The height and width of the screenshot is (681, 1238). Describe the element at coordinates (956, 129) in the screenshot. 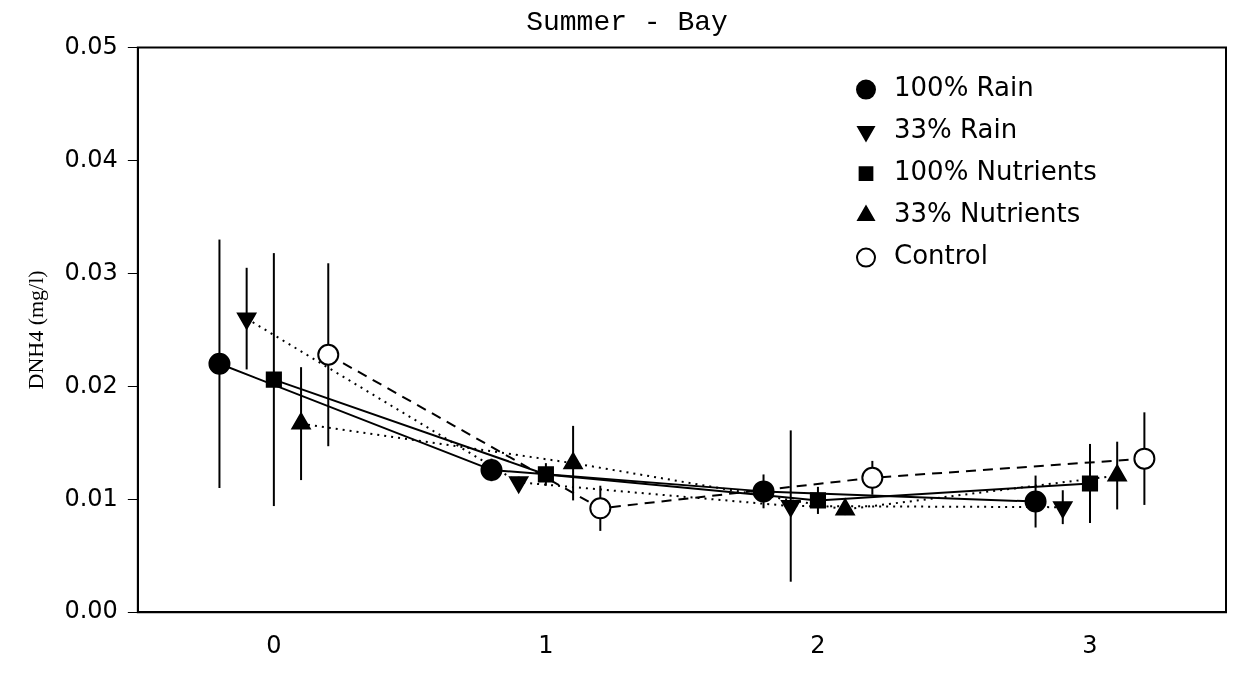

I see `legend-label: 33% Rain` at that location.